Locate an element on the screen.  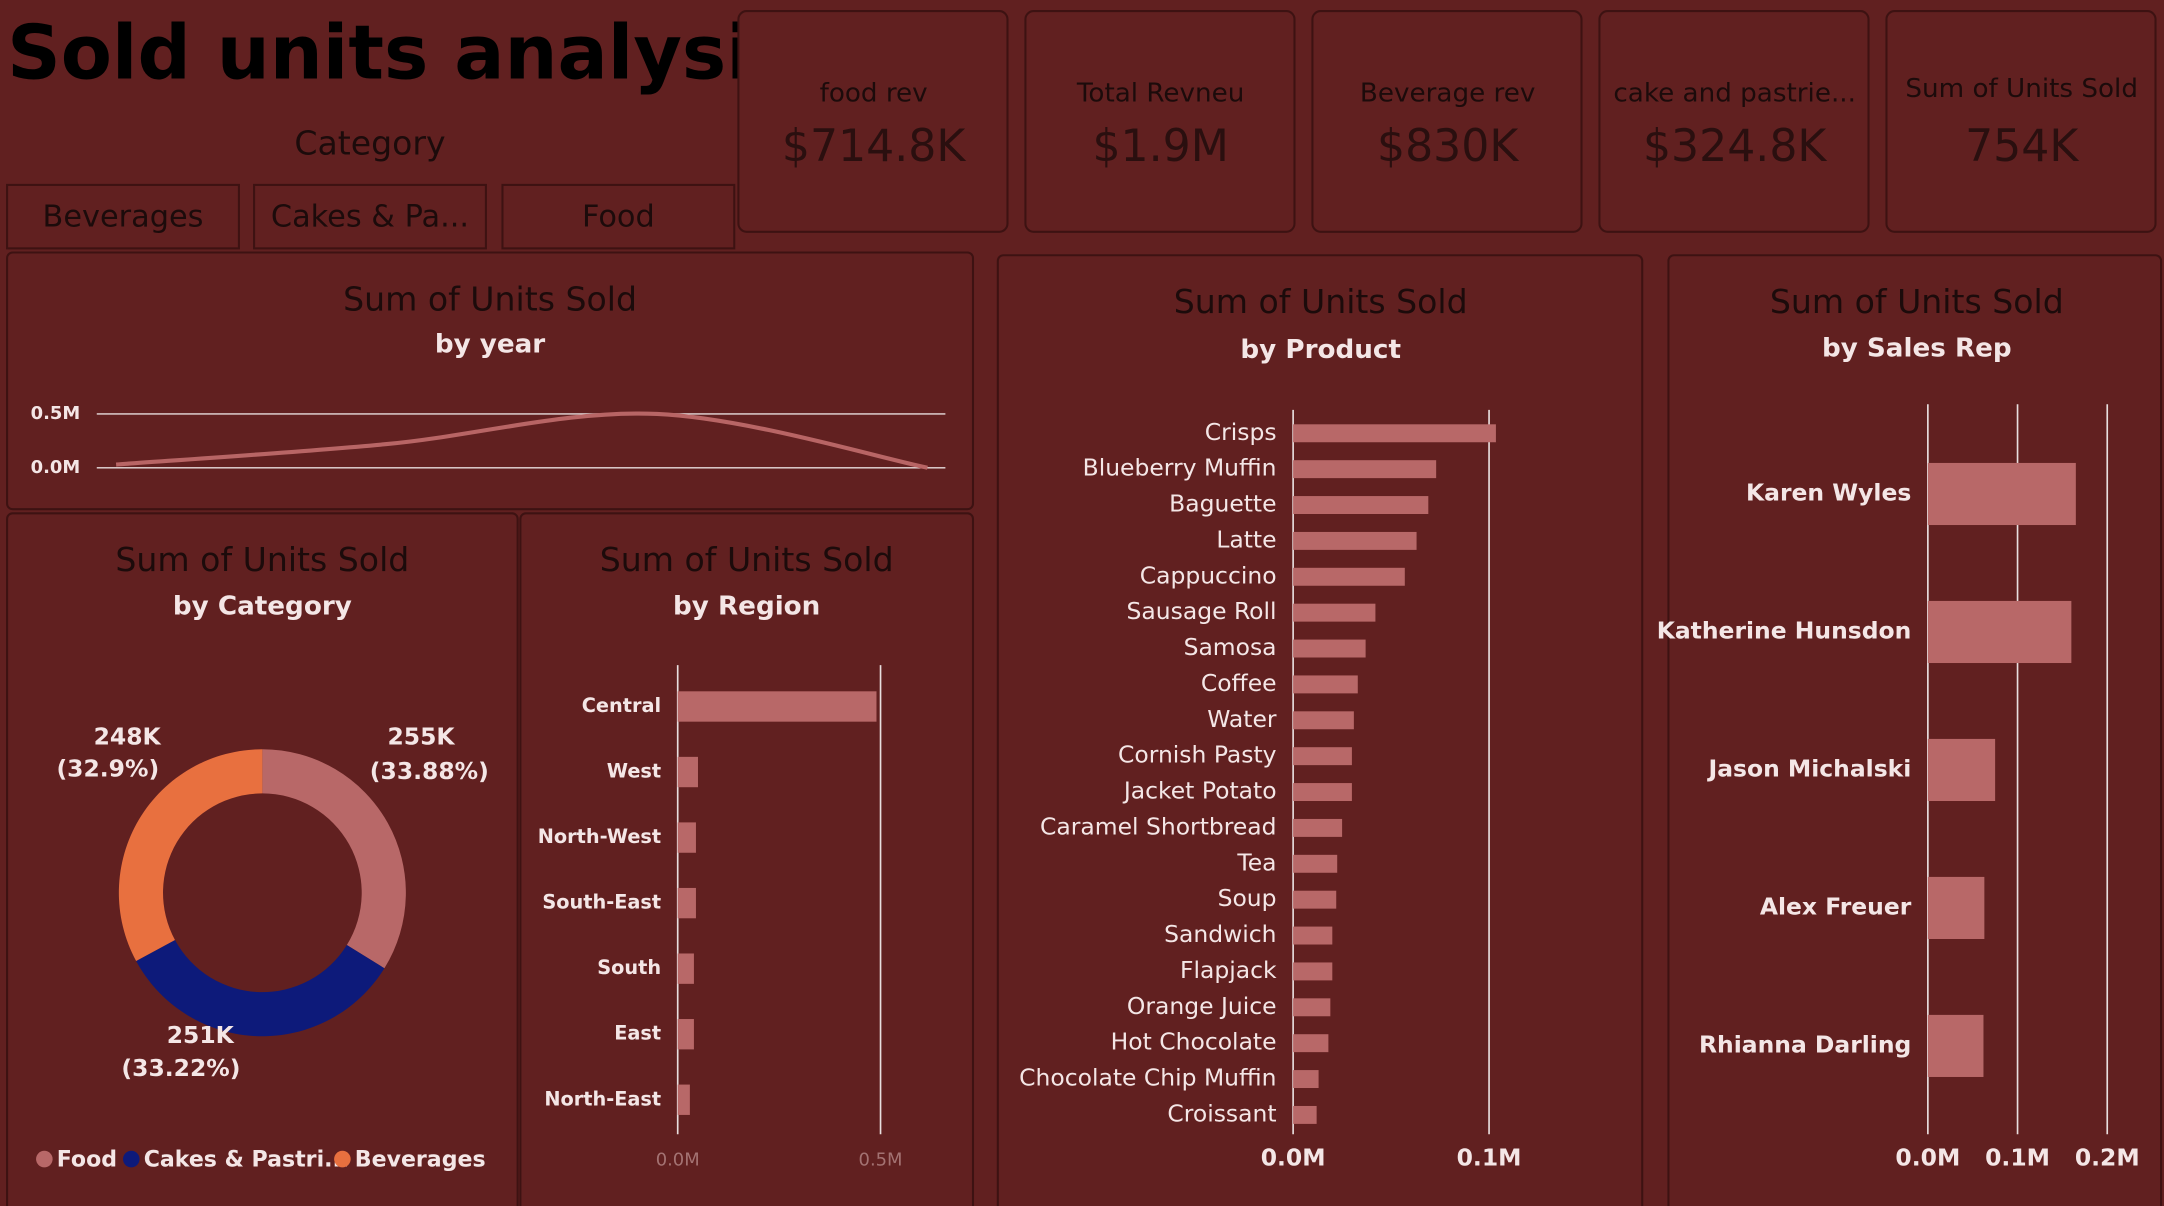
kpi-value: $830K is located at coordinates (1448, 146).